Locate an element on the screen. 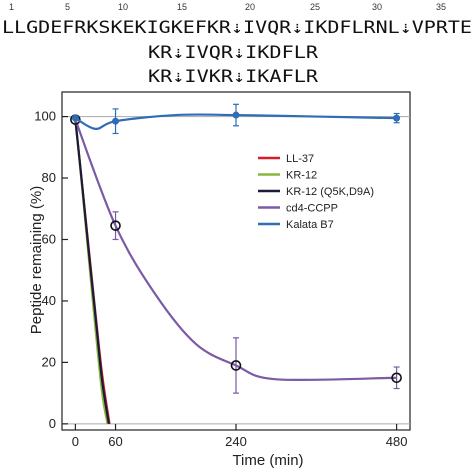  x-tick-label: 0 is located at coordinates (75, 441).